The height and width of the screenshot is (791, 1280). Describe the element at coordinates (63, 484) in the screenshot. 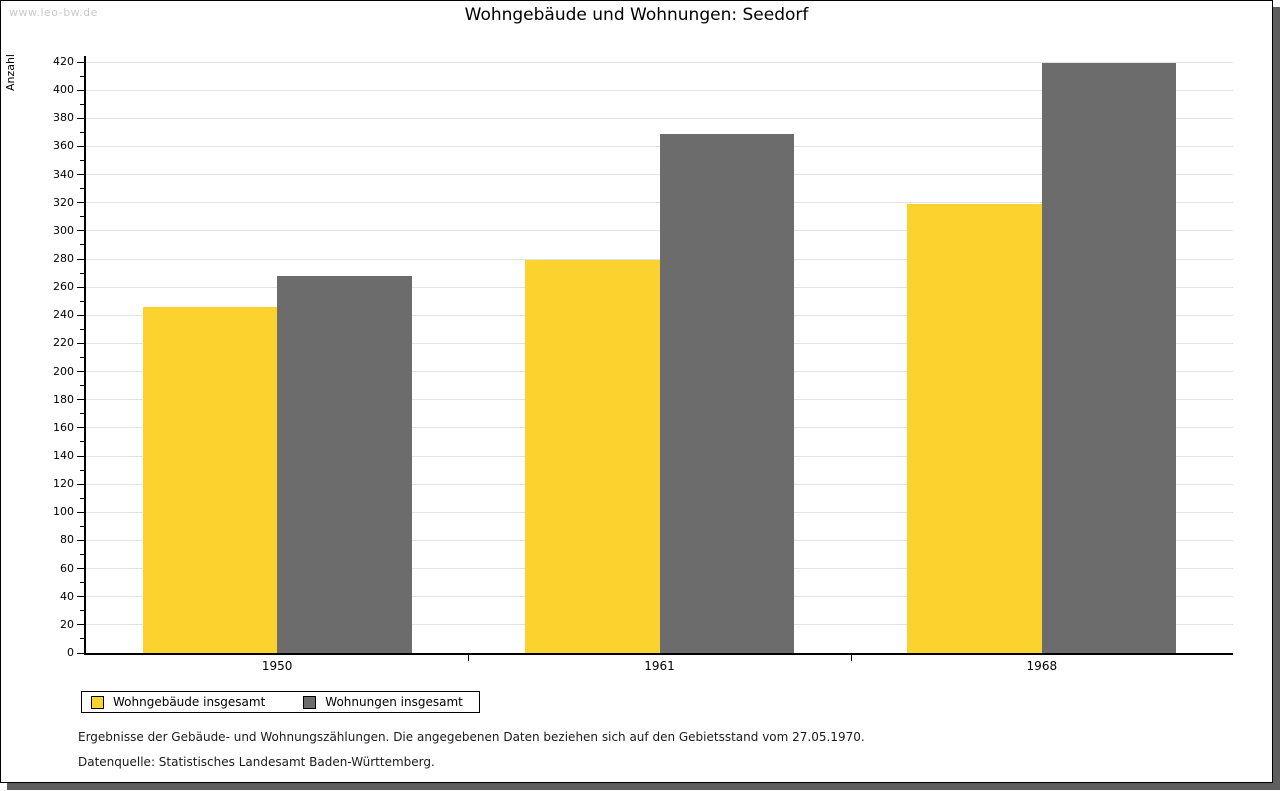

I see `y-tick-label: 120` at that location.